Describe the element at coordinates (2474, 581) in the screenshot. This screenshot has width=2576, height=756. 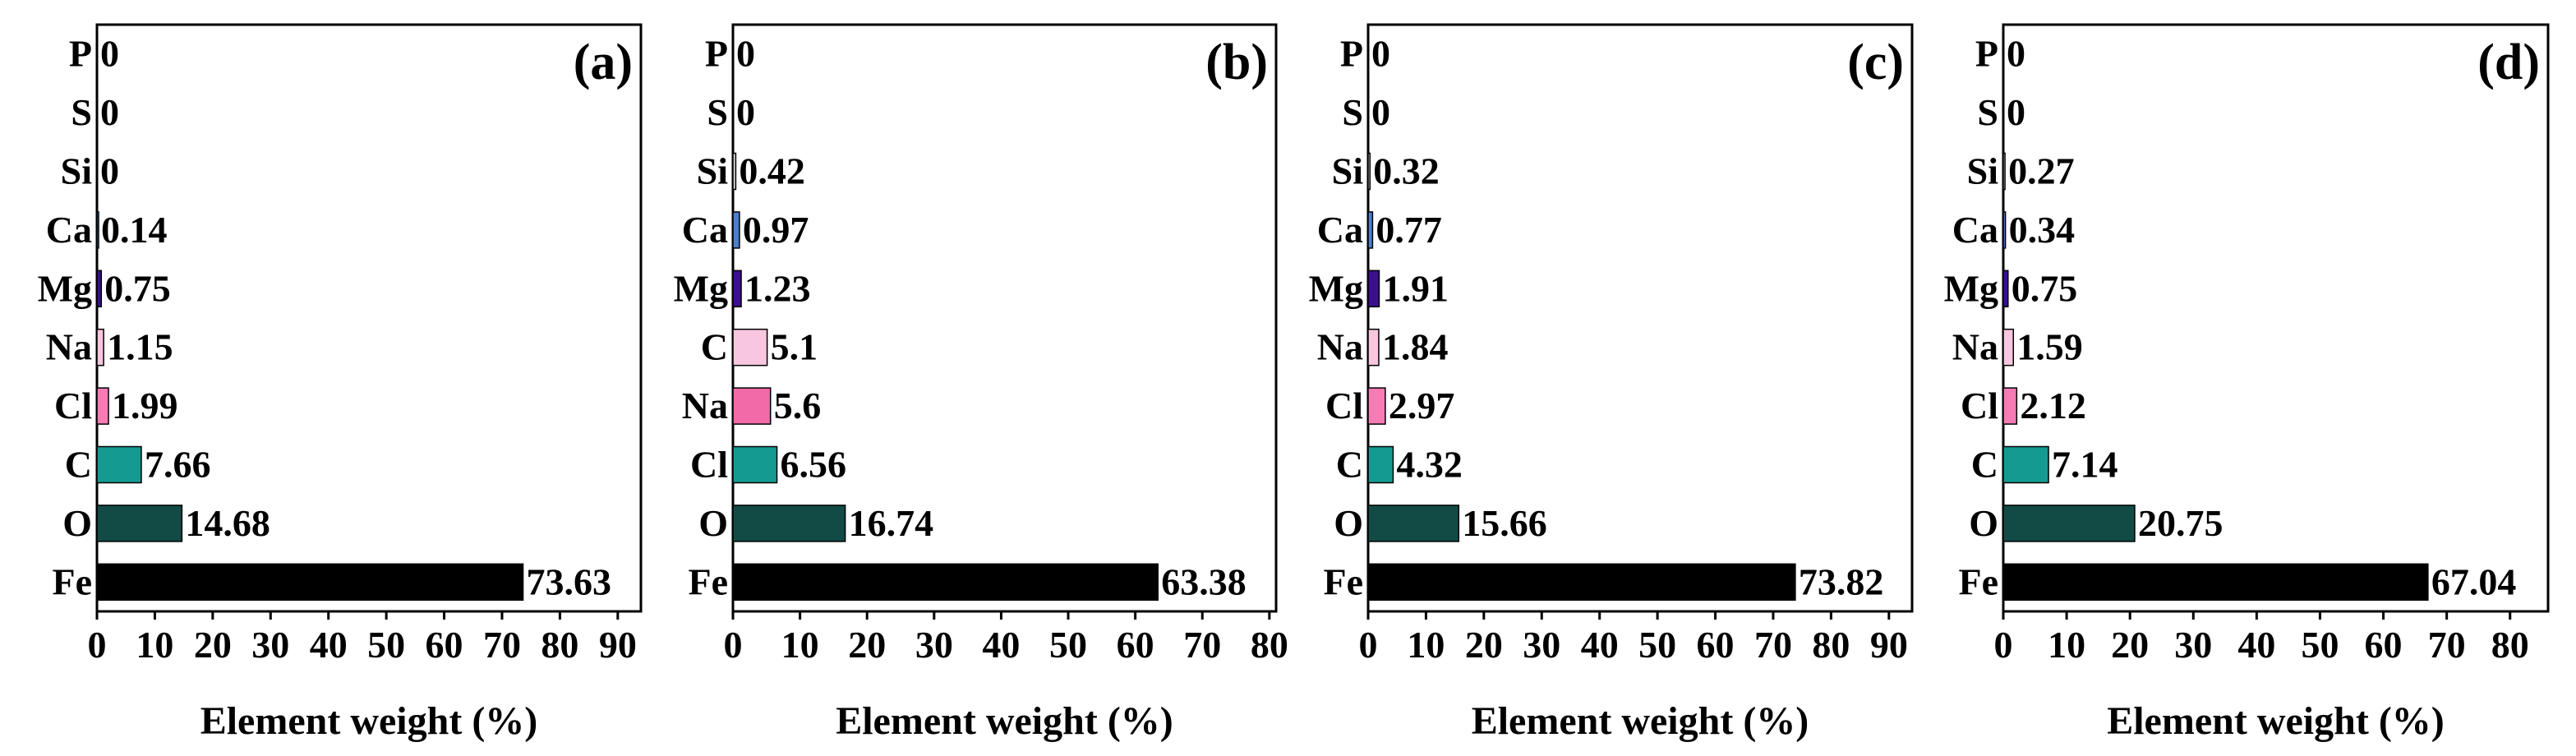
I see `data-label: 67.04` at that location.